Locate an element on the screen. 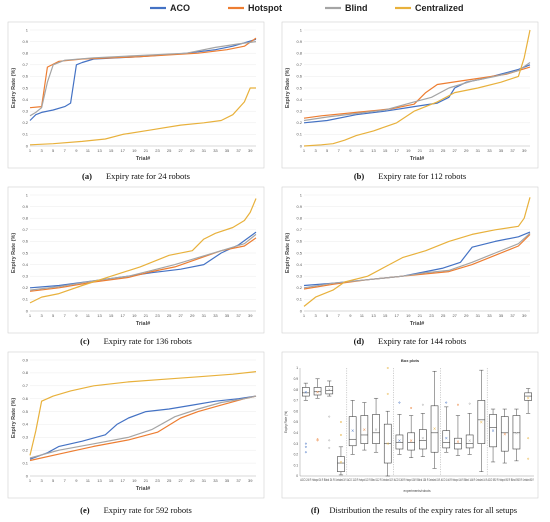  legend-label: Centralized is located at coordinates (439, 8).